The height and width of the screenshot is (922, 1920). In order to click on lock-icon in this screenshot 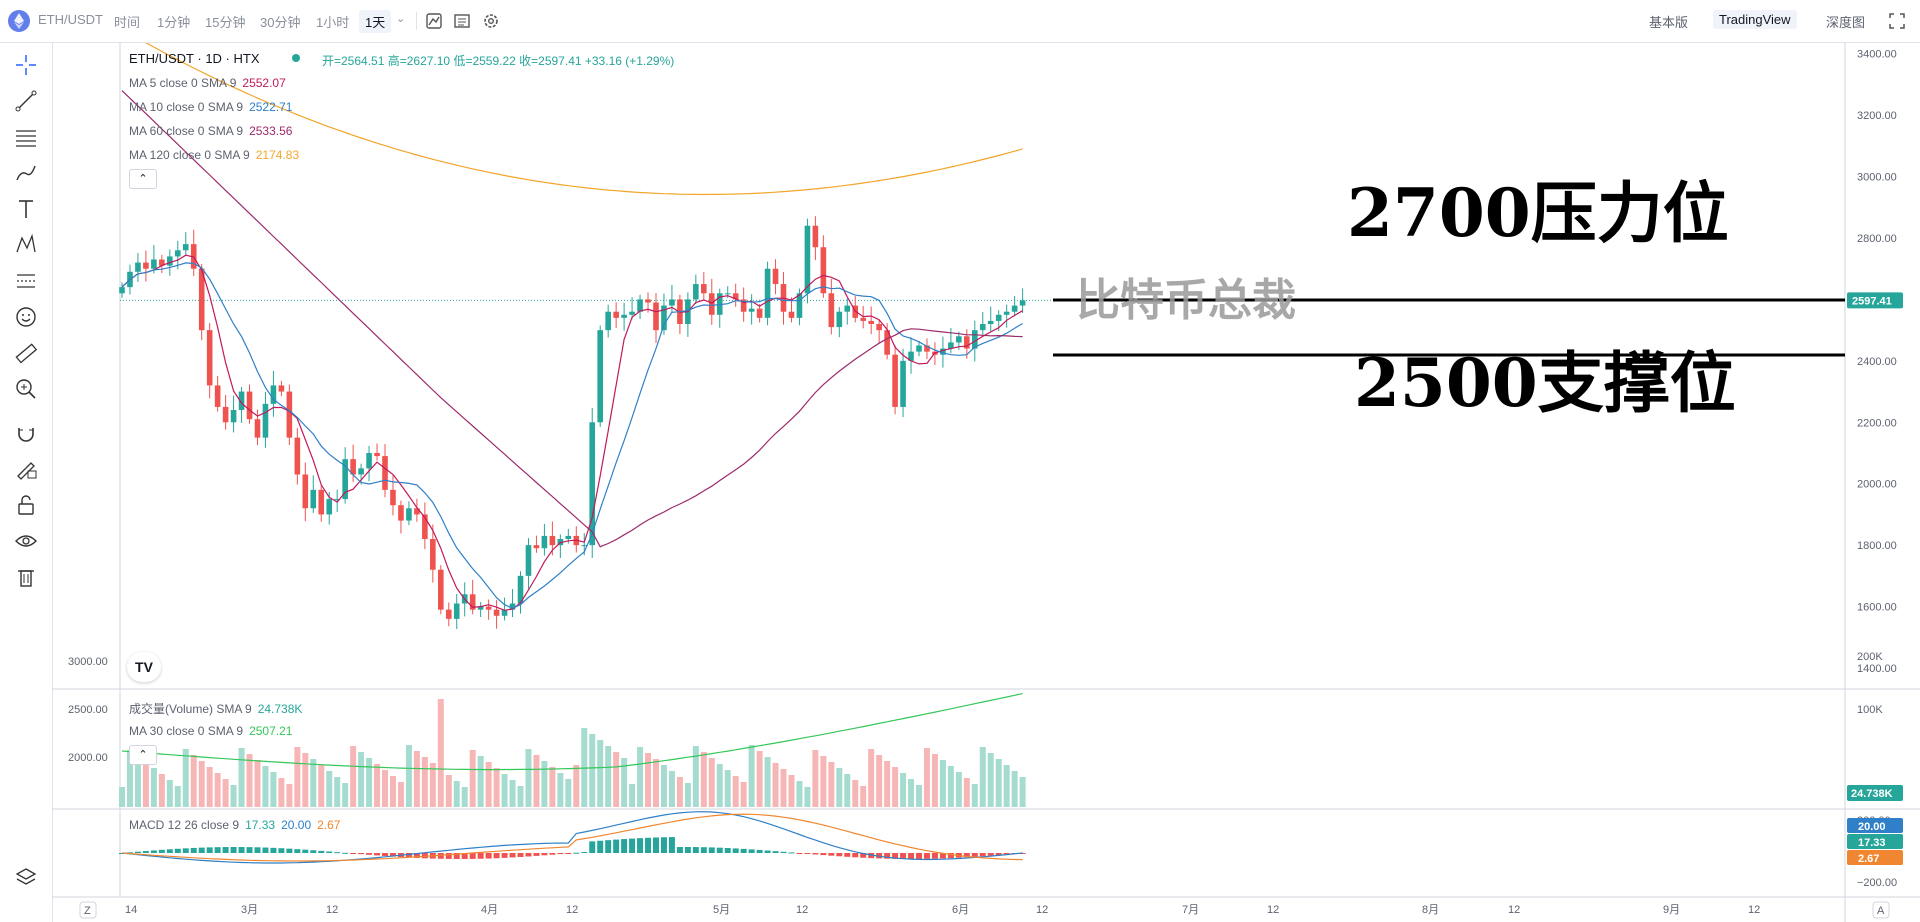, I will do `click(26, 505)`.